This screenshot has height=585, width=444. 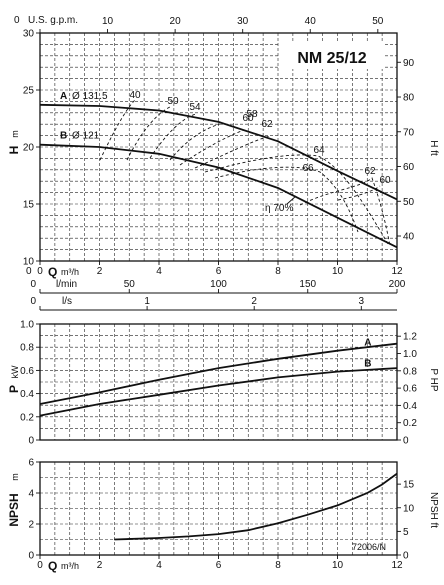 What do you see at coordinates (409, 485) in the screenshot?
I see `y2-tick-label: 15` at bounding box center [409, 485].